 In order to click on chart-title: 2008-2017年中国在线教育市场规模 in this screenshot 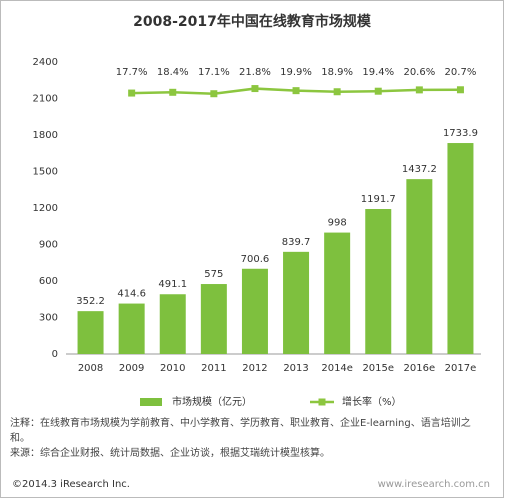, I will do `click(252, 21)`.